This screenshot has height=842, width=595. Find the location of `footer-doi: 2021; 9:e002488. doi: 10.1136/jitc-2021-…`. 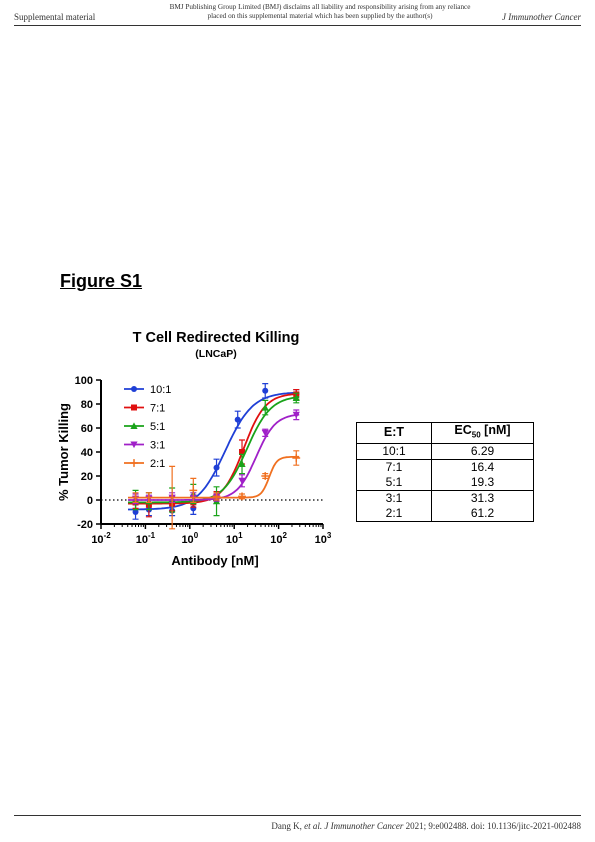

footer-doi: 2021; 9:e002488. doi: 10.1136/jitc-2021-… is located at coordinates (492, 826).